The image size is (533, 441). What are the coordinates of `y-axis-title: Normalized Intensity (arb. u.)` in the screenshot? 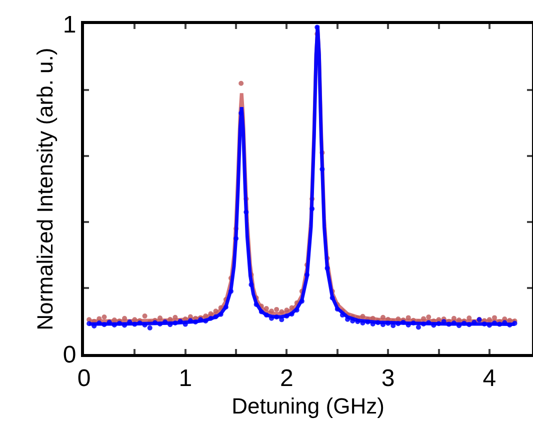 It's located at (45, 189).